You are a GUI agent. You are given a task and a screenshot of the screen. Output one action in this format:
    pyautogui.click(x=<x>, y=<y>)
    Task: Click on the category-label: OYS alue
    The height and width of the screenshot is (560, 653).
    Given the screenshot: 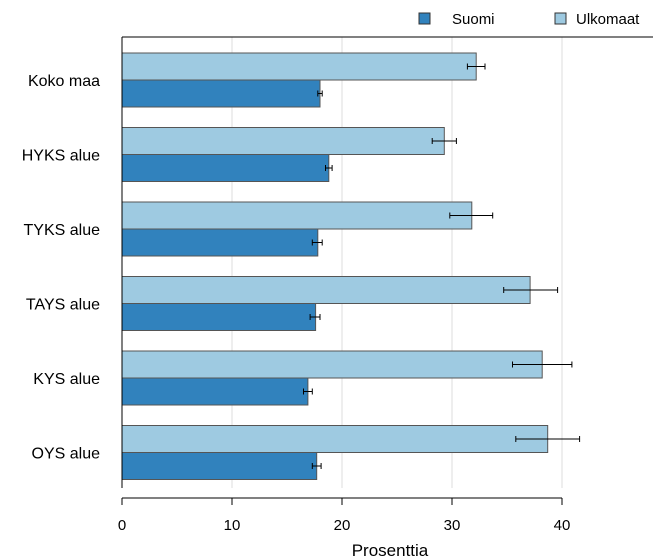 What is the action you would take?
    pyautogui.click(x=66, y=454)
    